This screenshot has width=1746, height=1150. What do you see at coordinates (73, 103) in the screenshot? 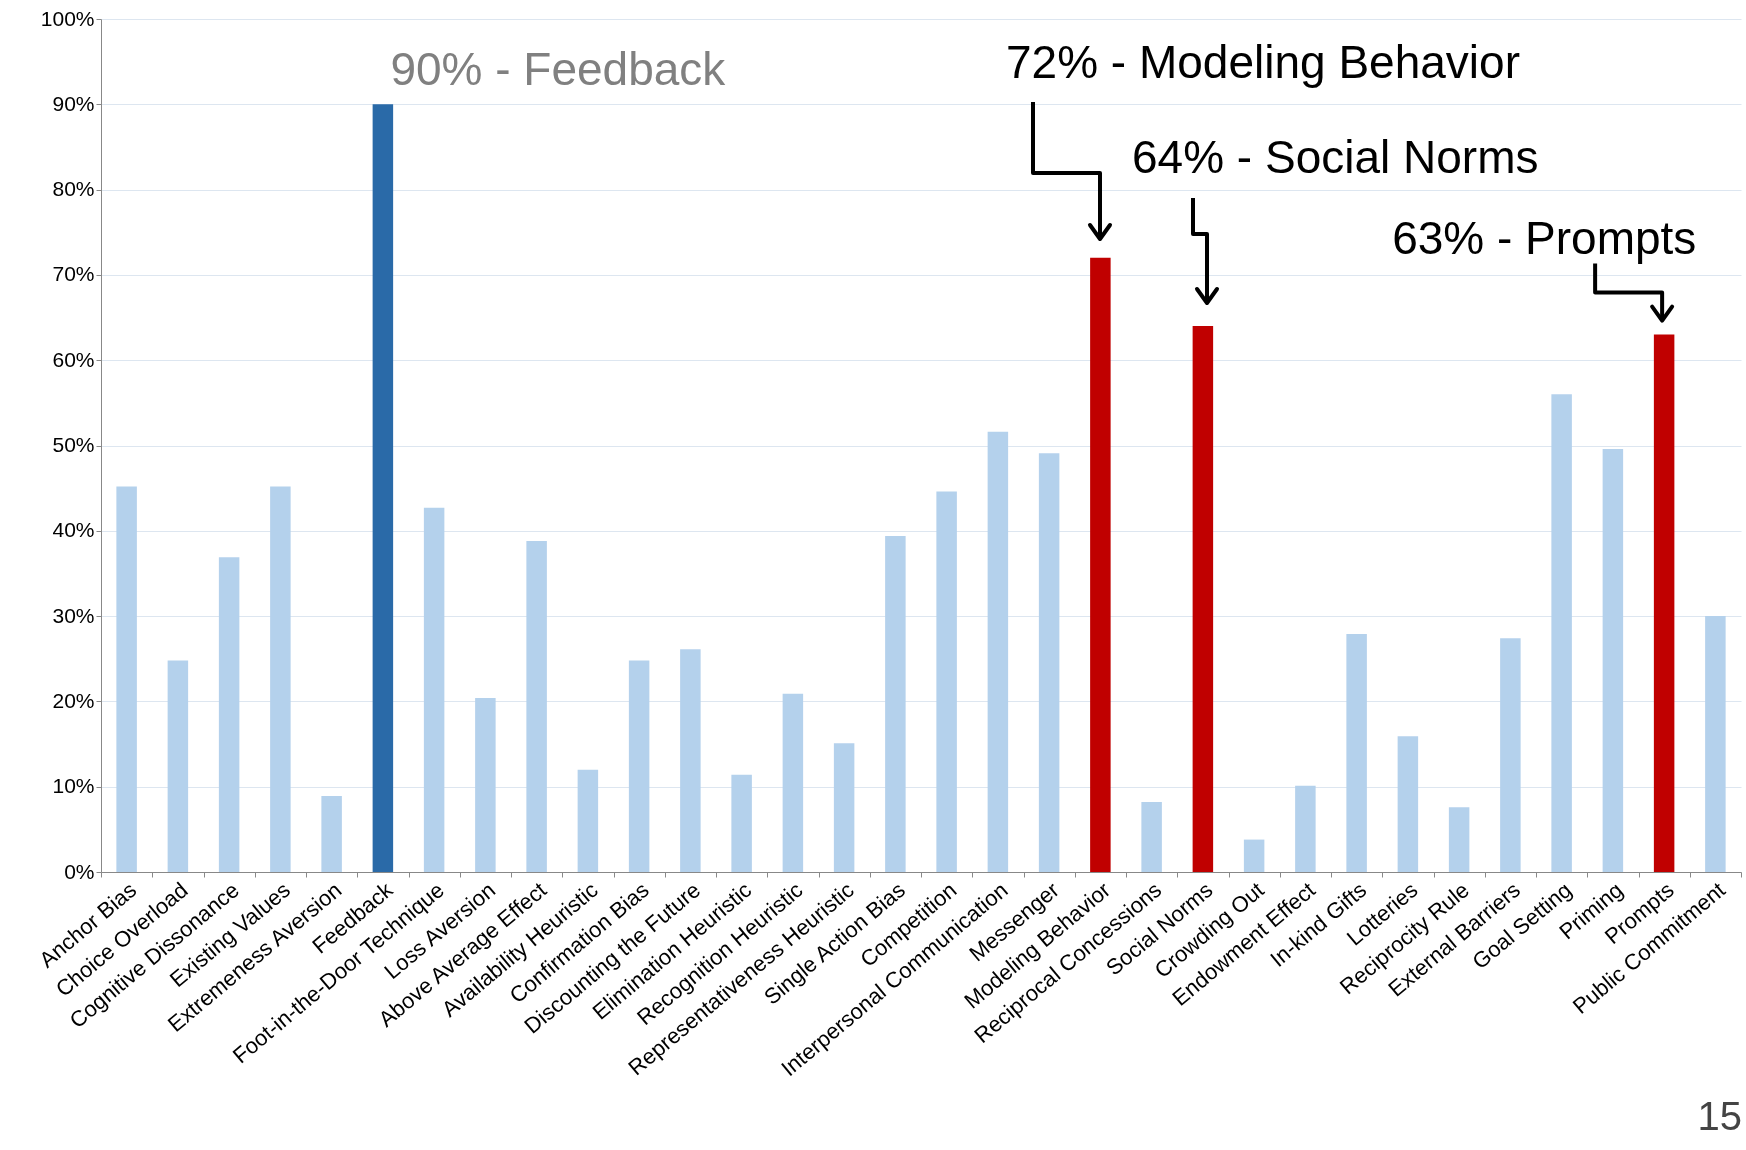
I see `y-tick-label: 90%` at bounding box center [73, 103].